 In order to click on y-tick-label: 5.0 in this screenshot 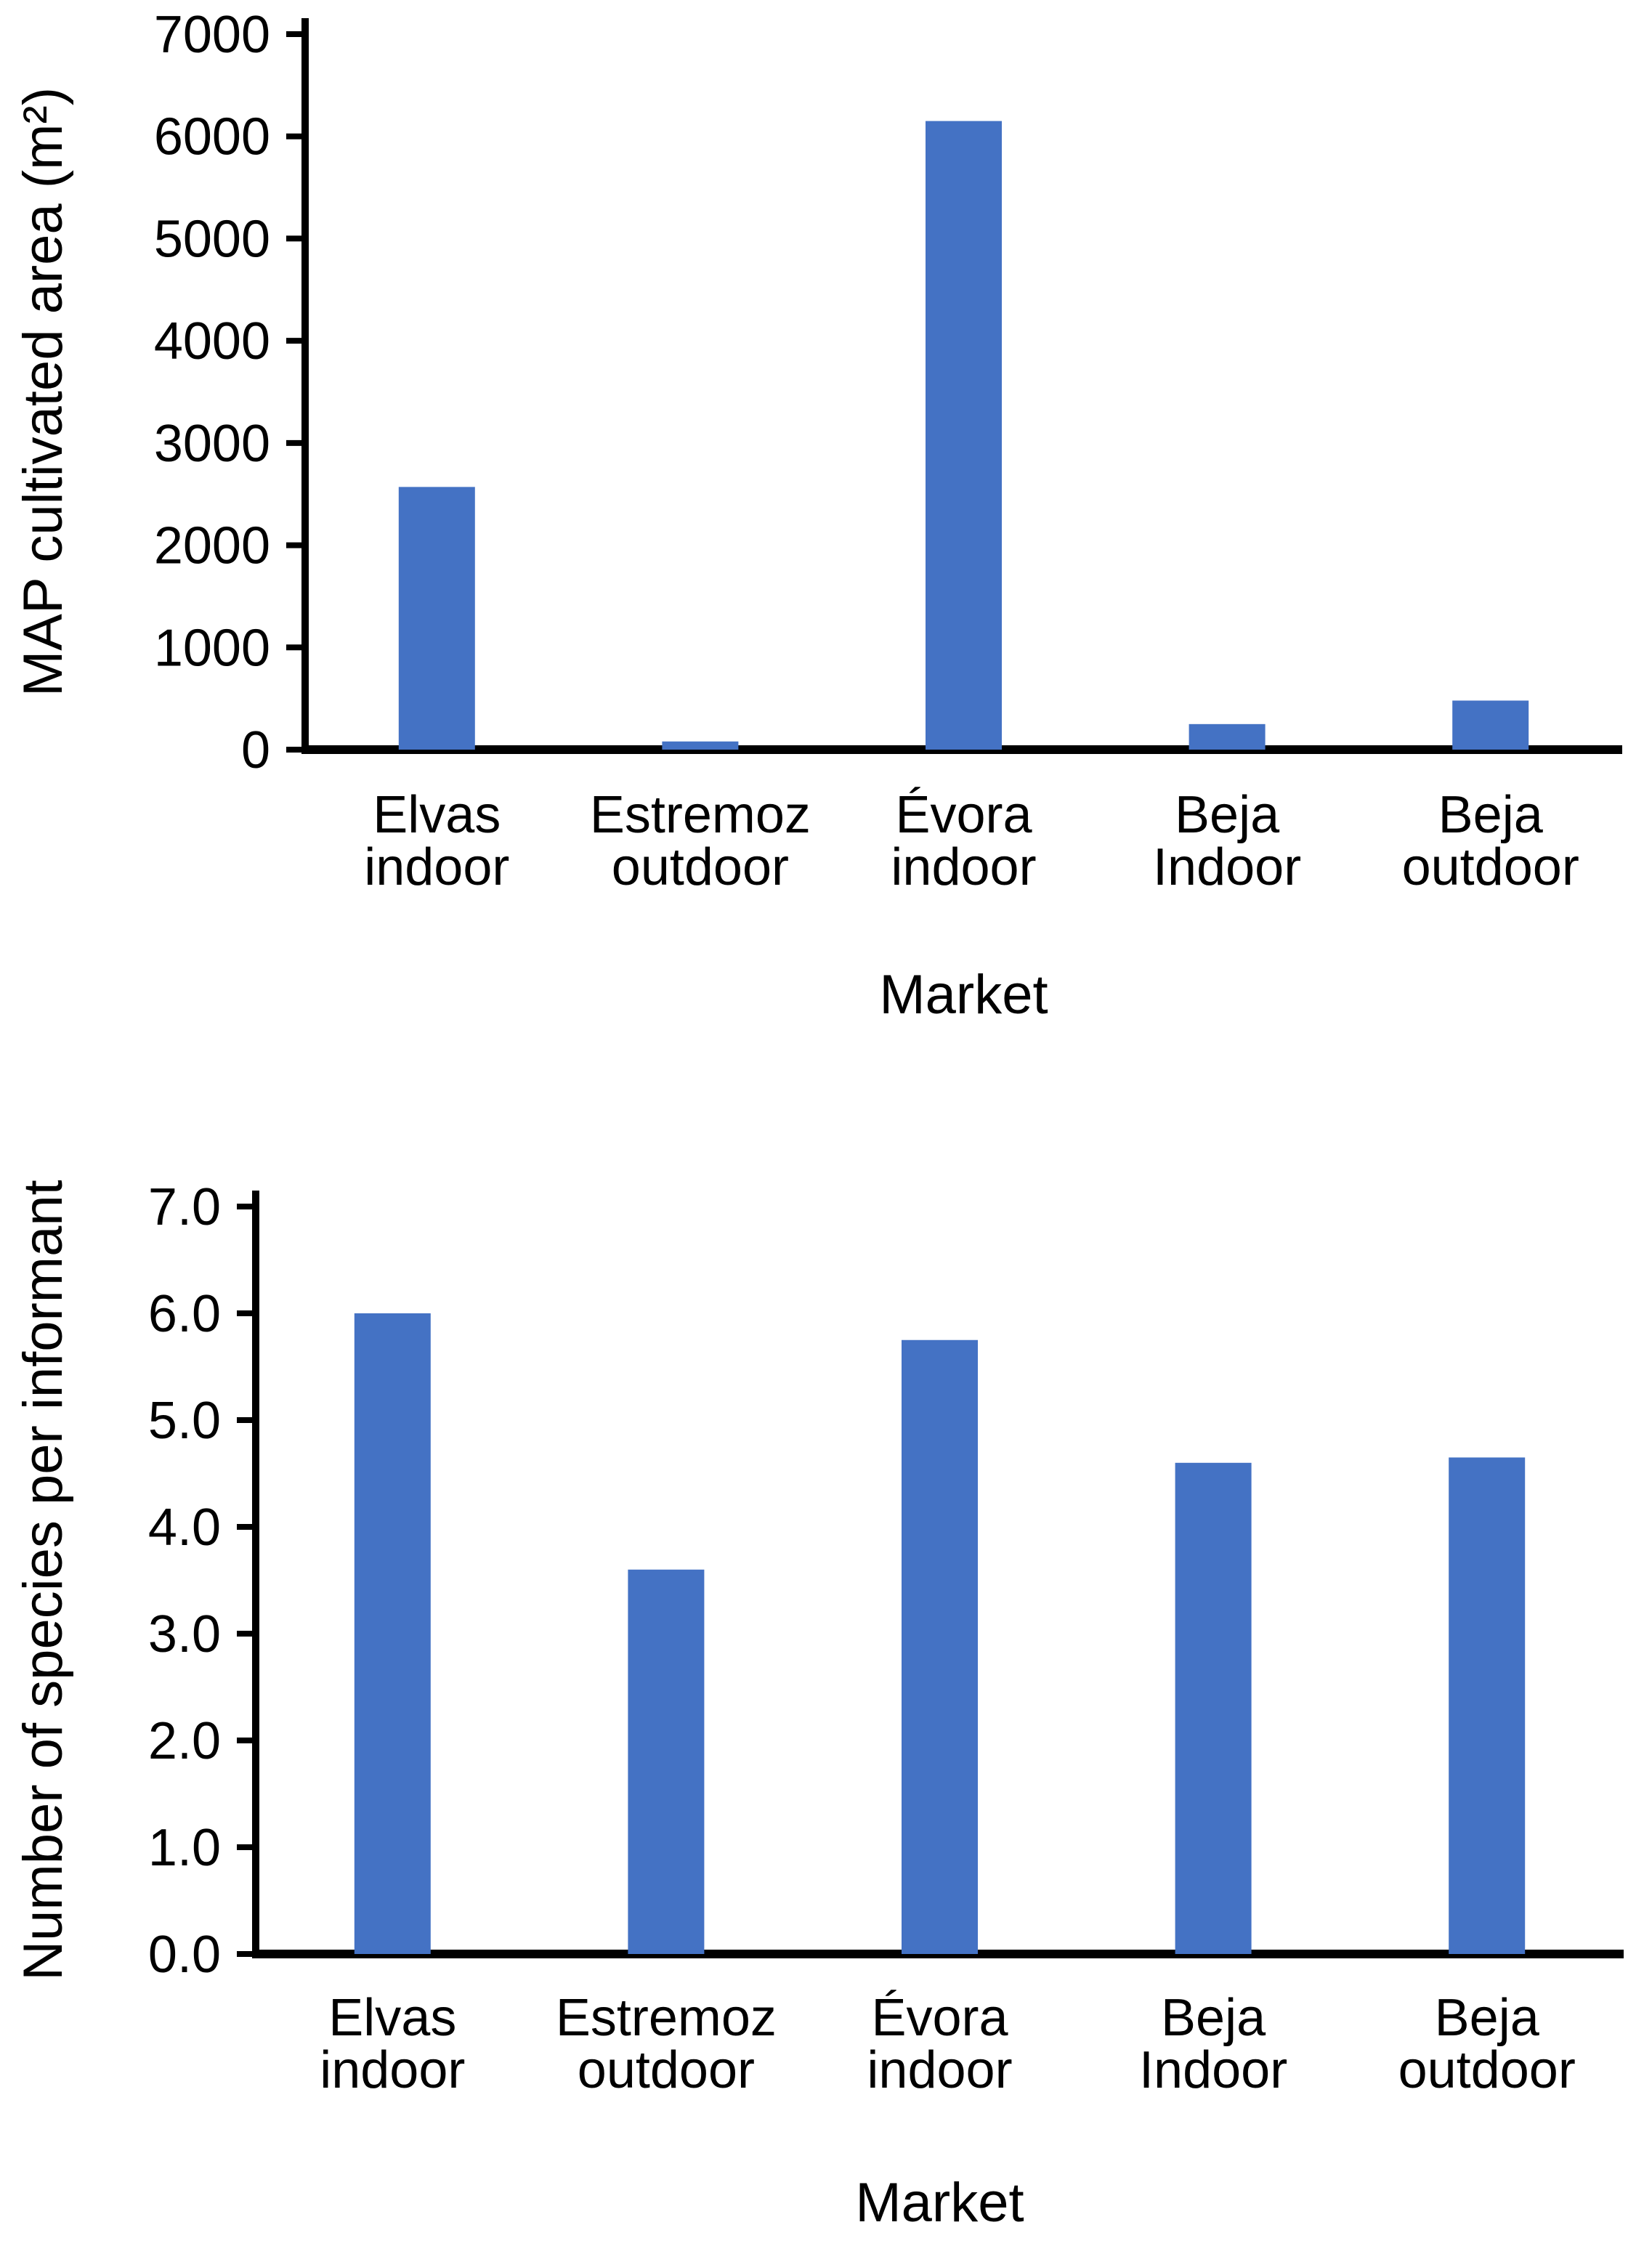, I will do `click(184, 1421)`.